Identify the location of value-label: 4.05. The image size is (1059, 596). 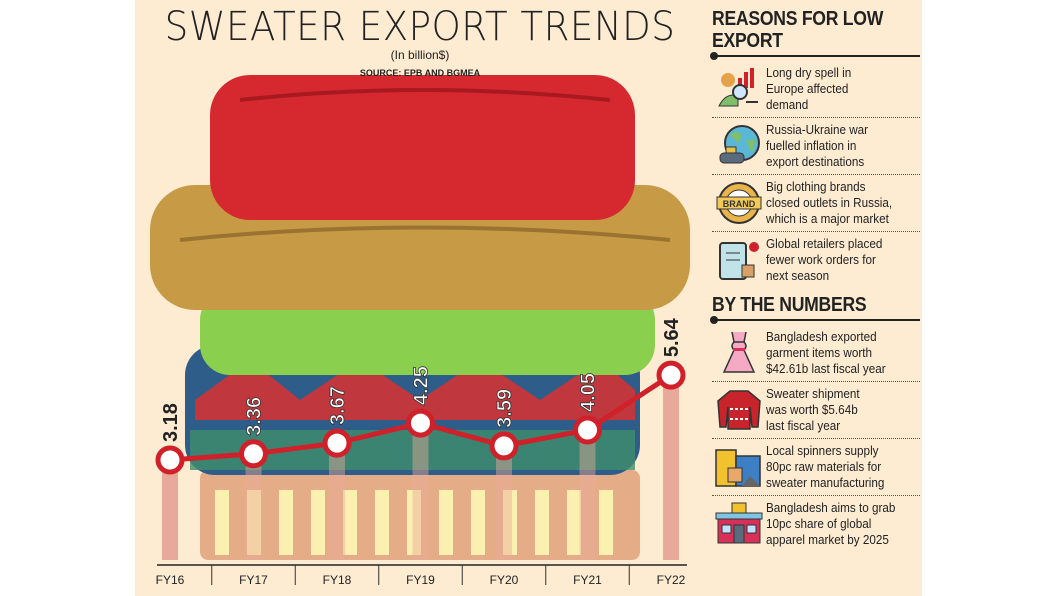
(589, 392).